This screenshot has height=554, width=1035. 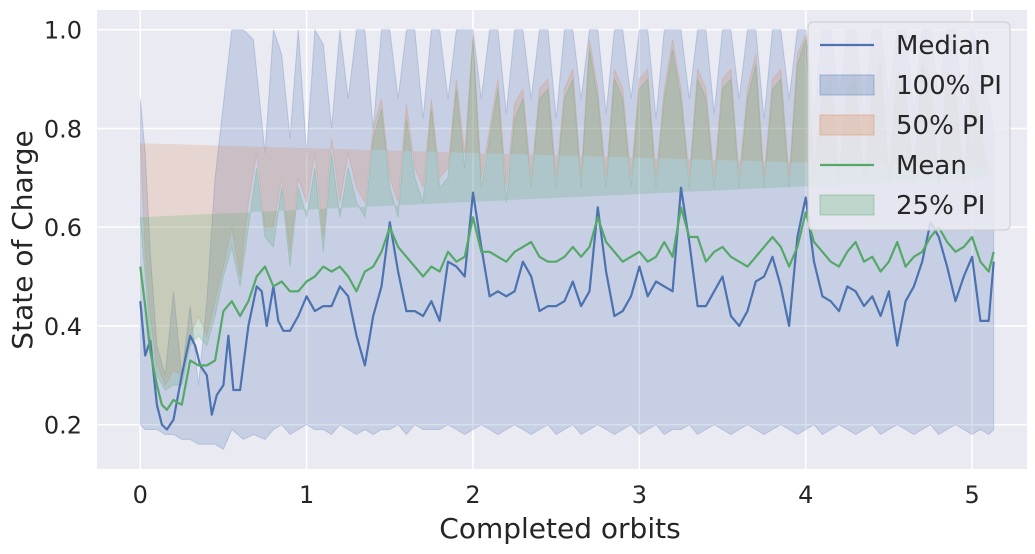 What do you see at coordinates (63, 31) in the screenshot?
I see `y-tick-label-4: 1.0` at bounding box center [63, 31].